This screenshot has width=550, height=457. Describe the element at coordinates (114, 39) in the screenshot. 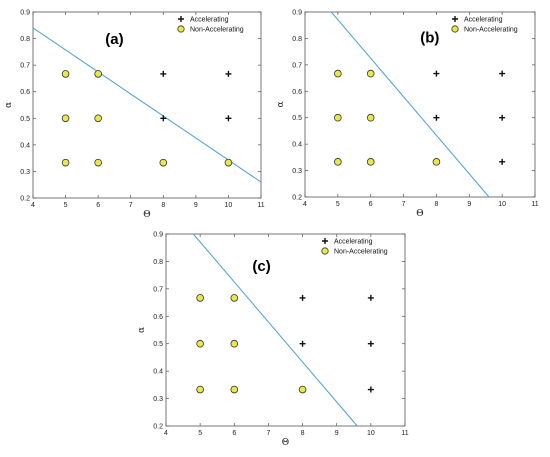

I see `panel-label: (a)` at that location.